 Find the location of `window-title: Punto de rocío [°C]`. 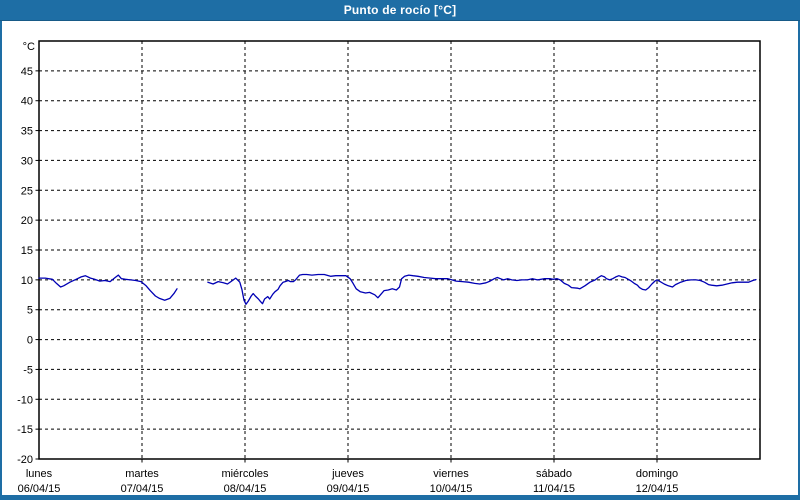

window-title: Punto de rocío [°C] is located at coordinates (400, 10).